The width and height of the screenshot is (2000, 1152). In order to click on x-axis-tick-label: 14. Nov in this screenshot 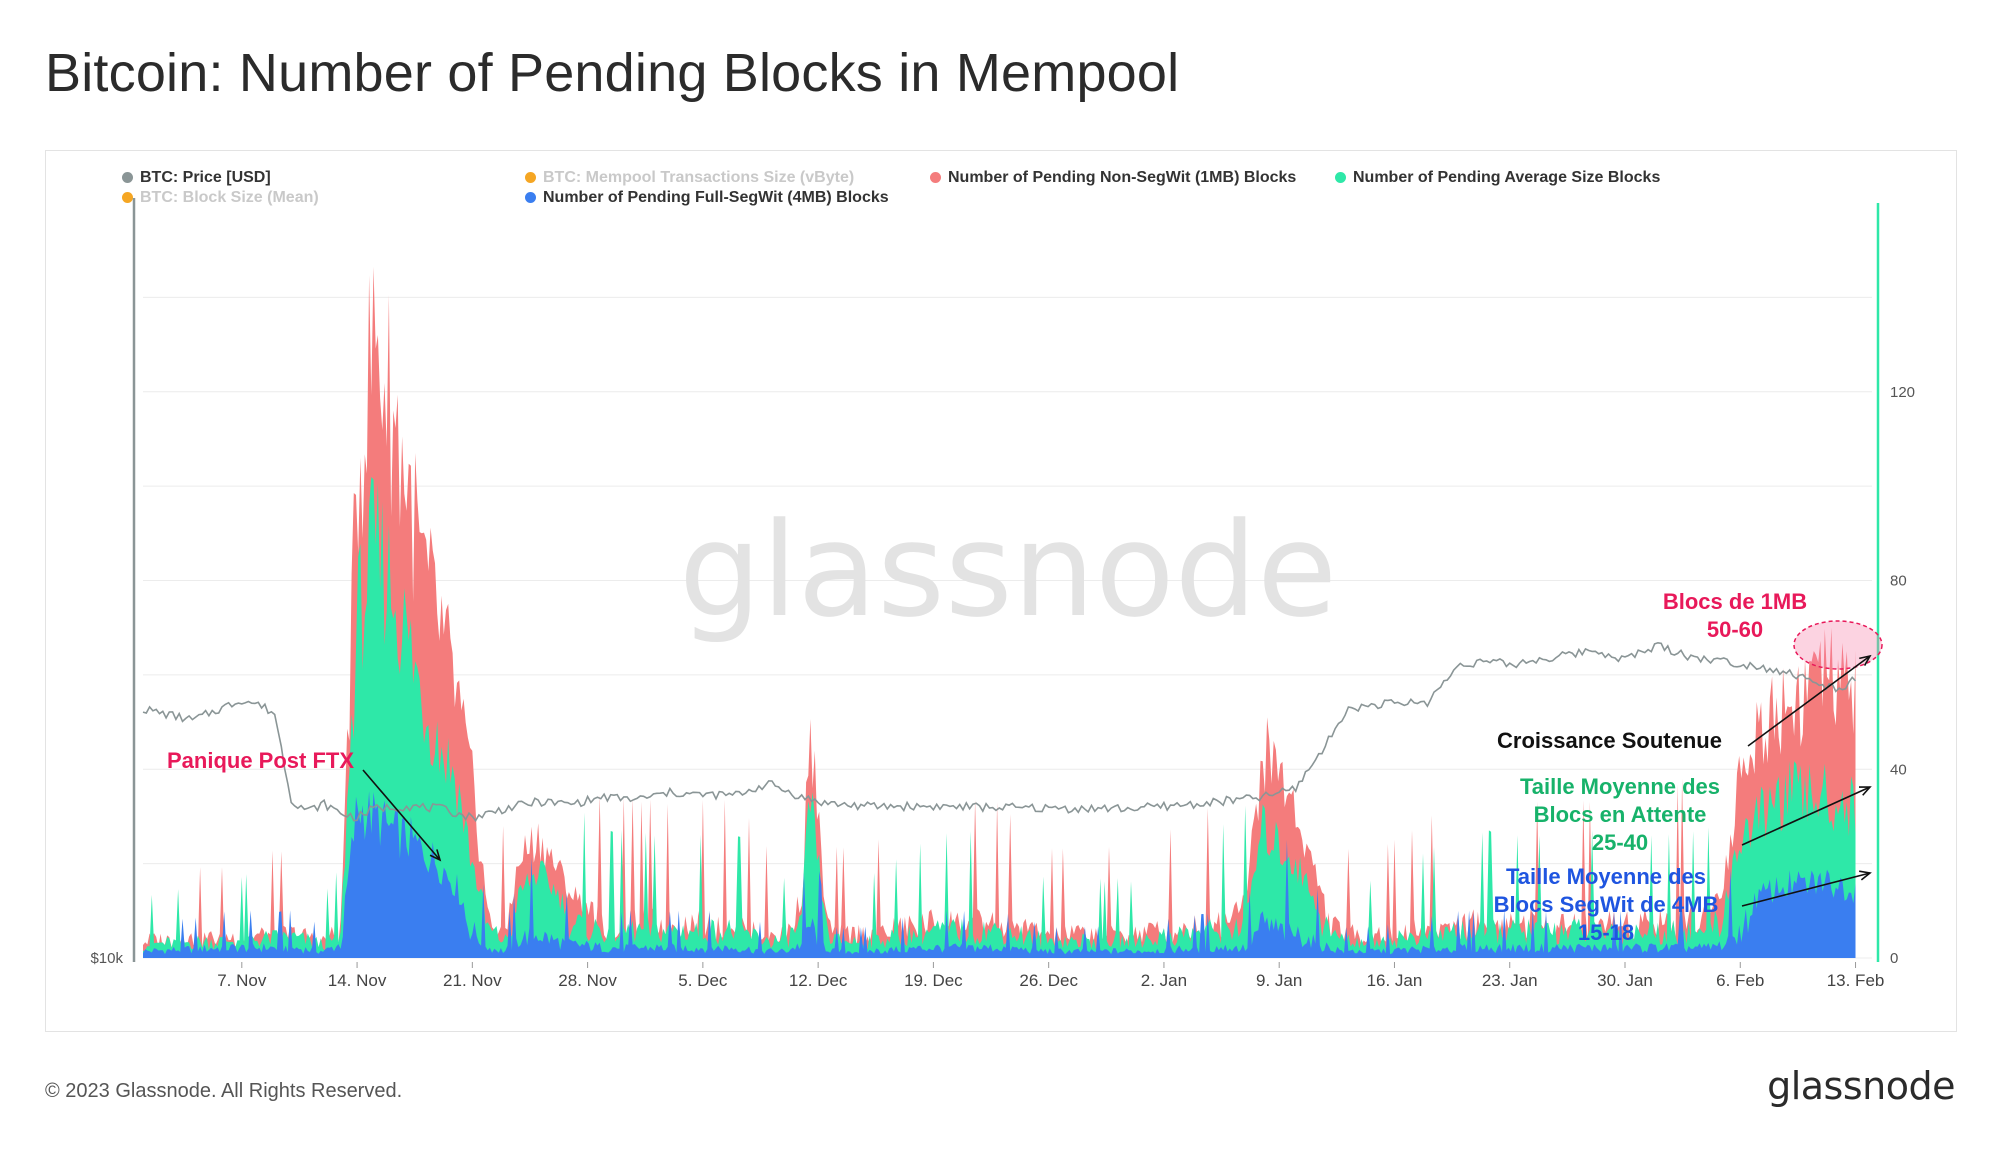, I will do `click(357, 980)`.